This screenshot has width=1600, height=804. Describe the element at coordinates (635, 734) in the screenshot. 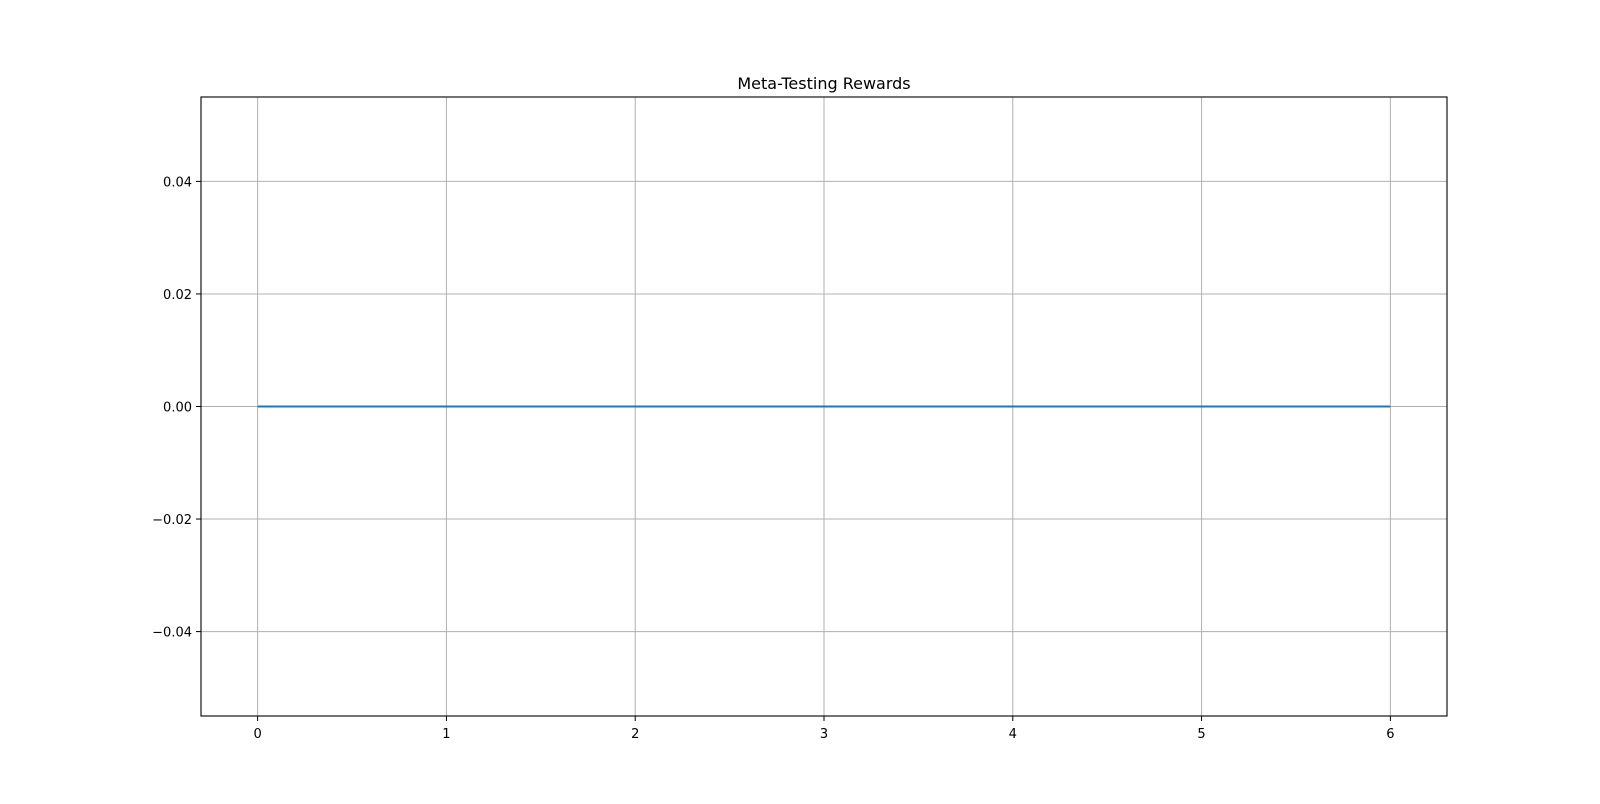

I see `x-tick-label: 2` at that location.